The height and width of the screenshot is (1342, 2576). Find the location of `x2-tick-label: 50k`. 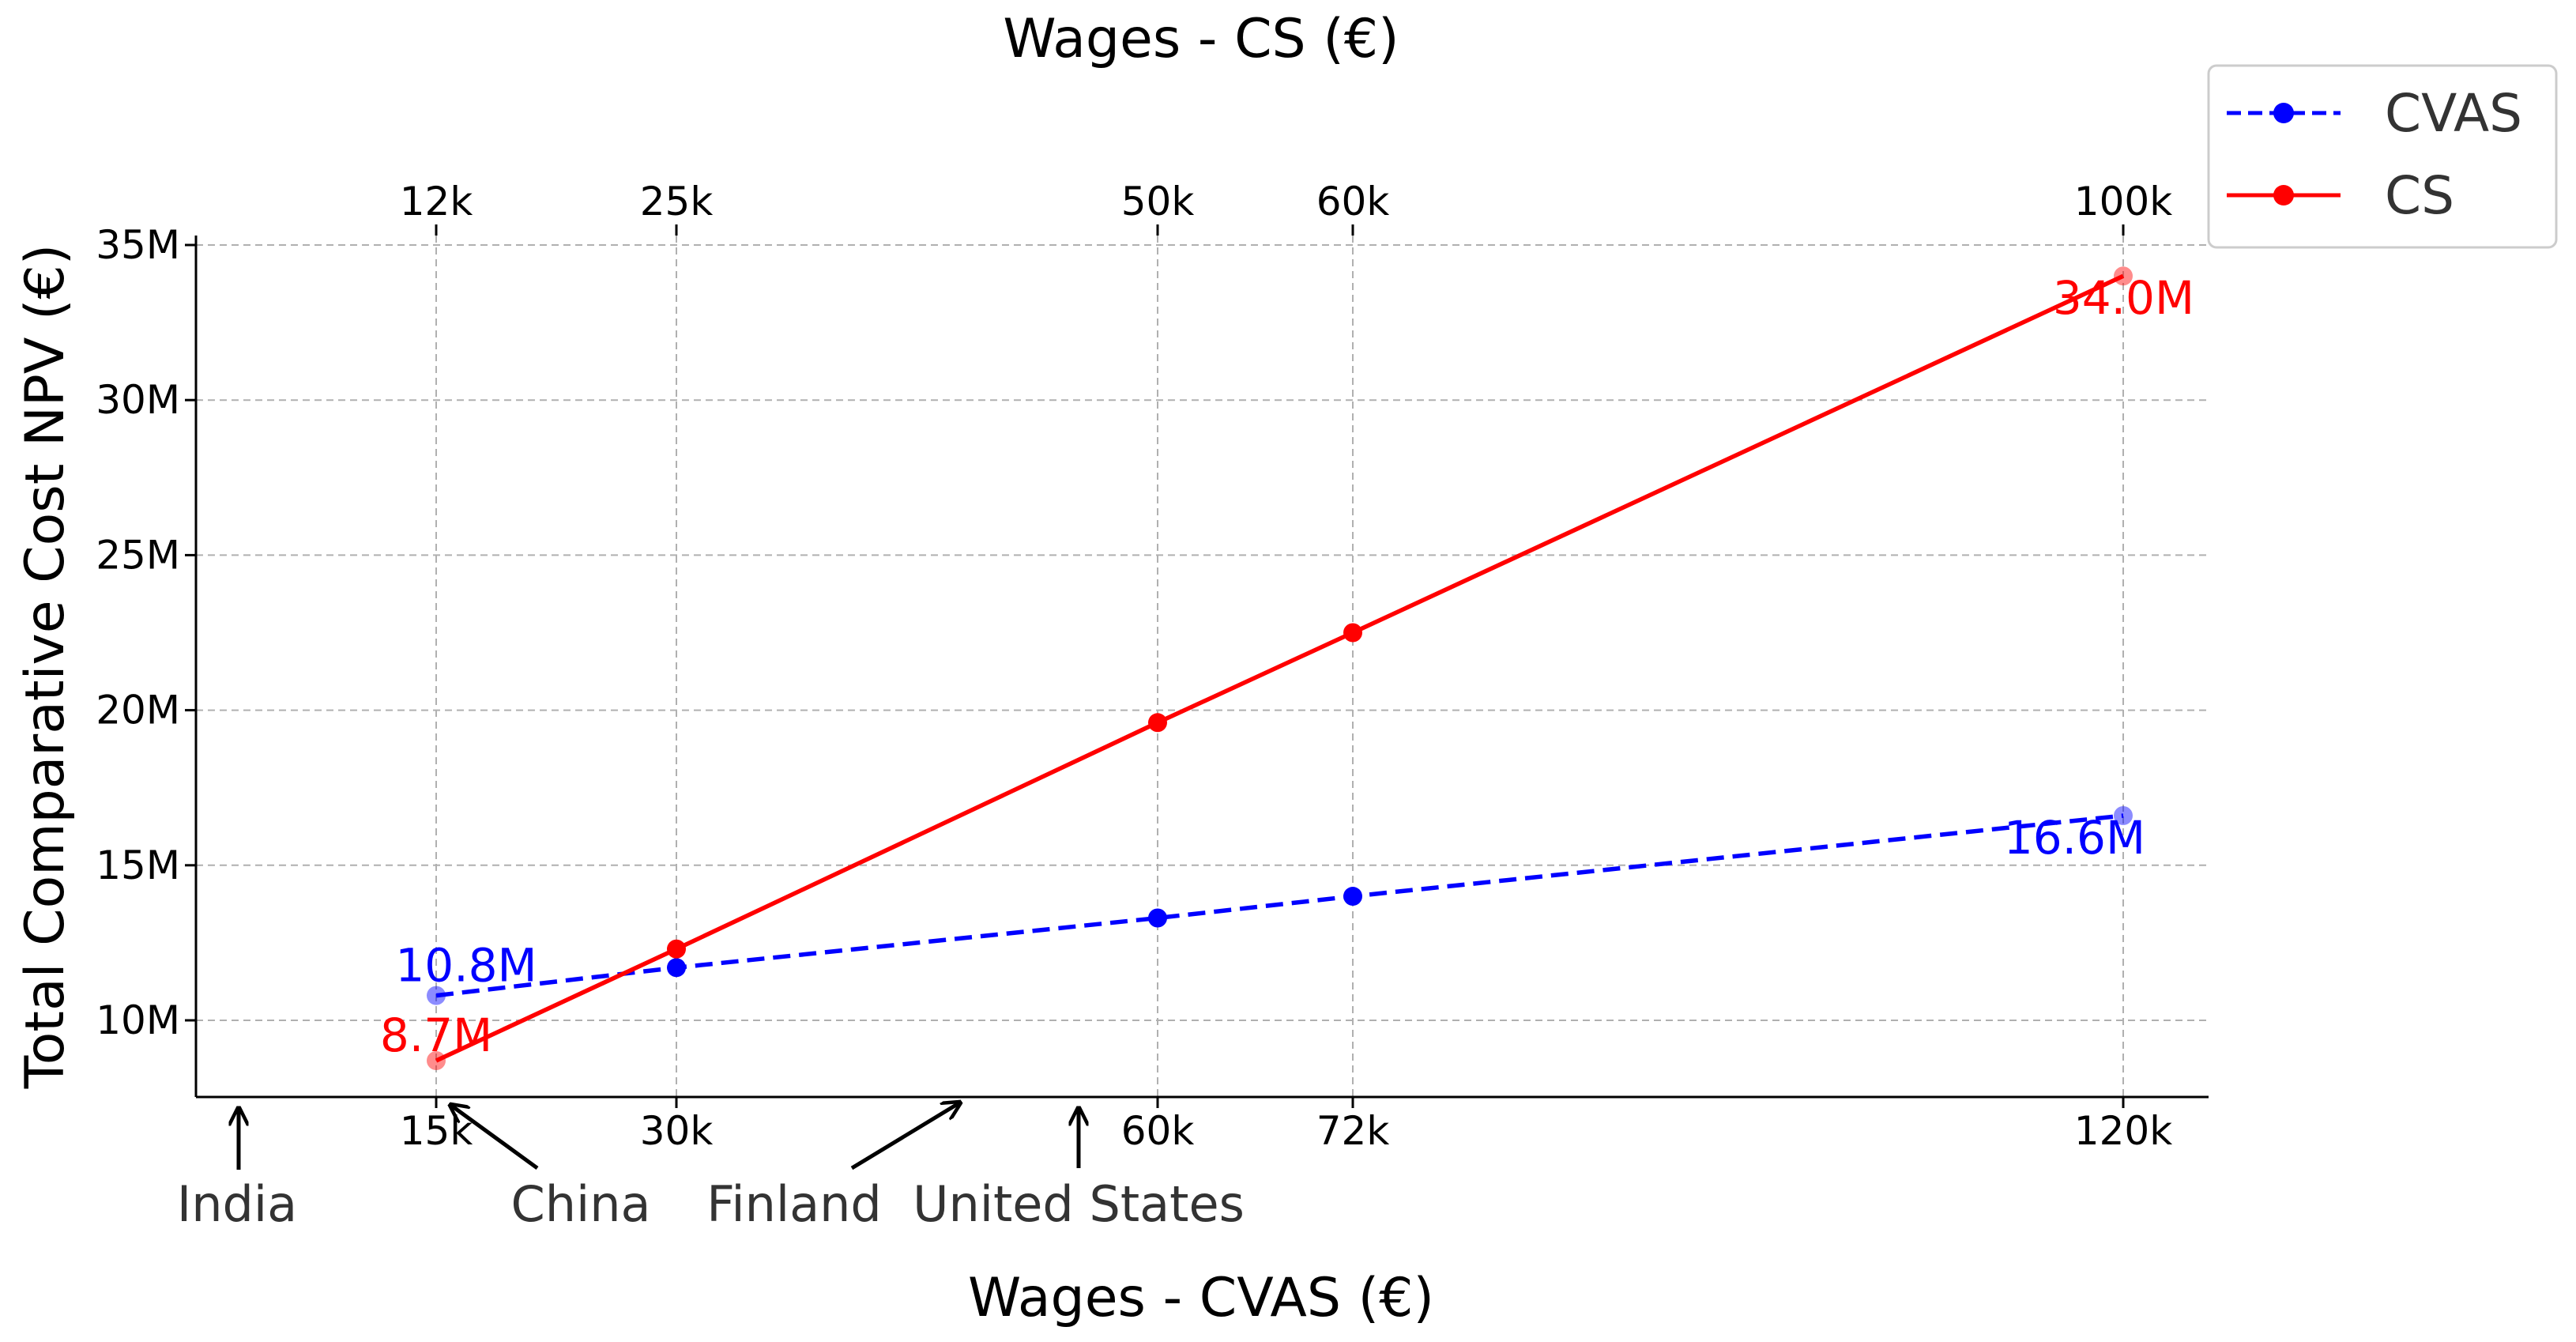

x2-tick-label: 50k is located at coordinates (1158, 201).